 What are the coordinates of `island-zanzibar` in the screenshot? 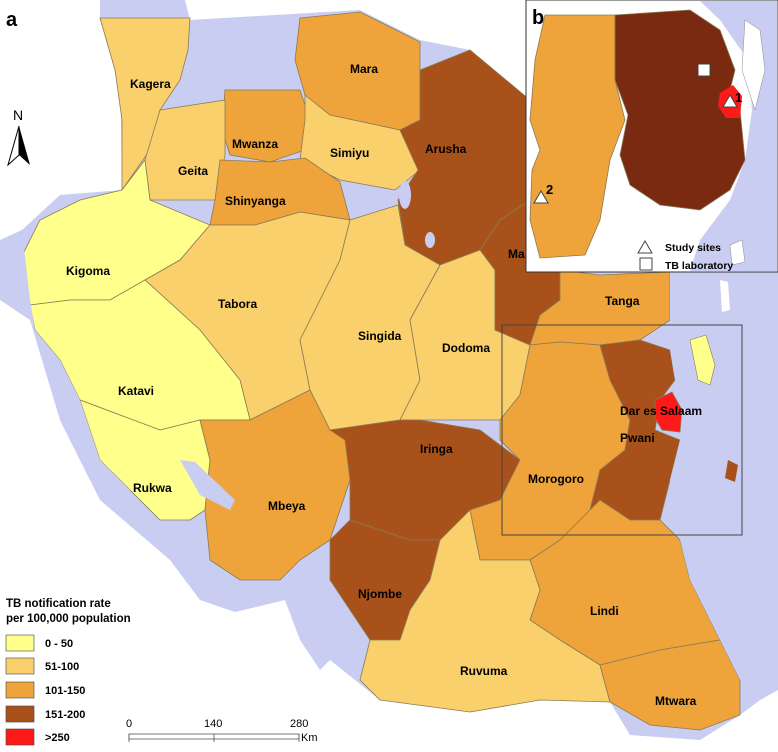 It's located at (702, 360).